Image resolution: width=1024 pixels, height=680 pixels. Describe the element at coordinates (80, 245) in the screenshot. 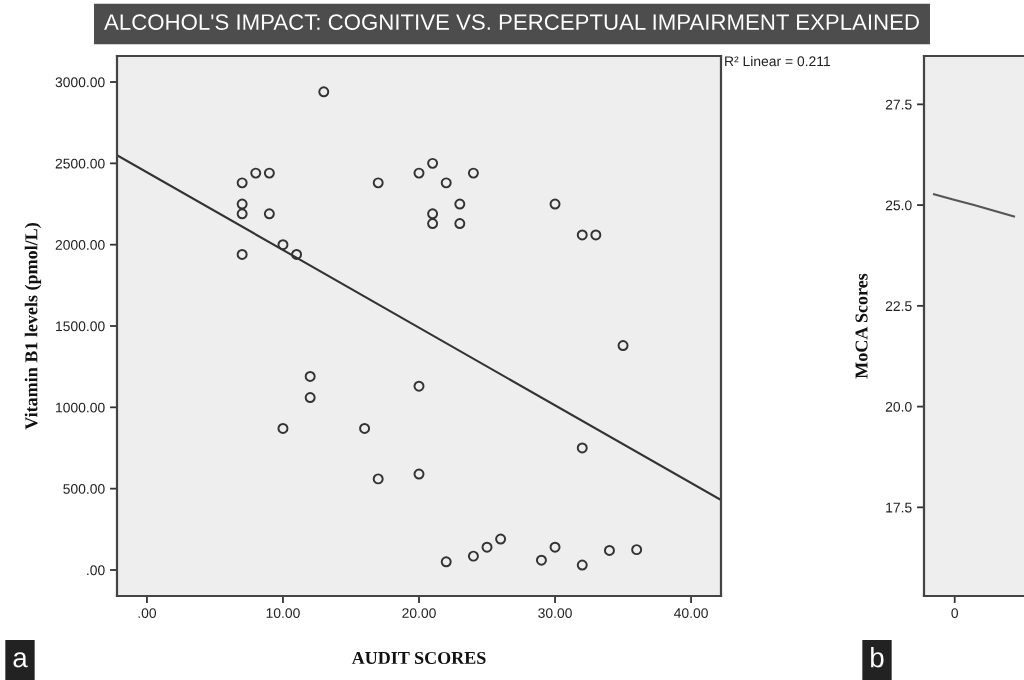

I see `y-tick-label: 2000.00` at that location.